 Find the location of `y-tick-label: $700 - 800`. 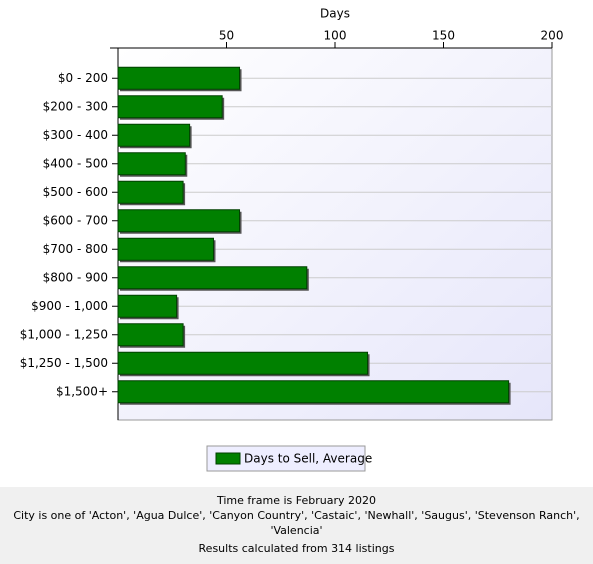

y-tick-label: $700 - 800 is located at coordinates (75, 249).